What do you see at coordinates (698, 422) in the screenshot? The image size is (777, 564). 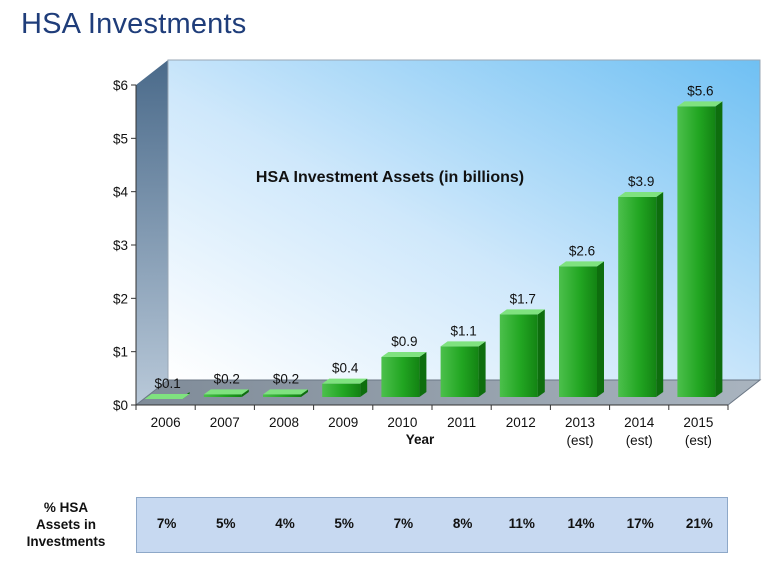 I see `x-tick-label: 2015` at bounding box center [698, 422].